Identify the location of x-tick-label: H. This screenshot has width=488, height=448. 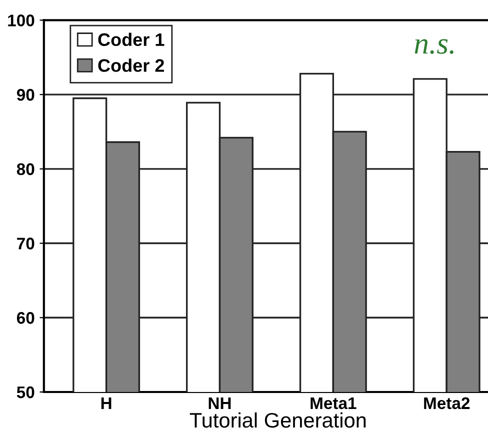
(106, 403).